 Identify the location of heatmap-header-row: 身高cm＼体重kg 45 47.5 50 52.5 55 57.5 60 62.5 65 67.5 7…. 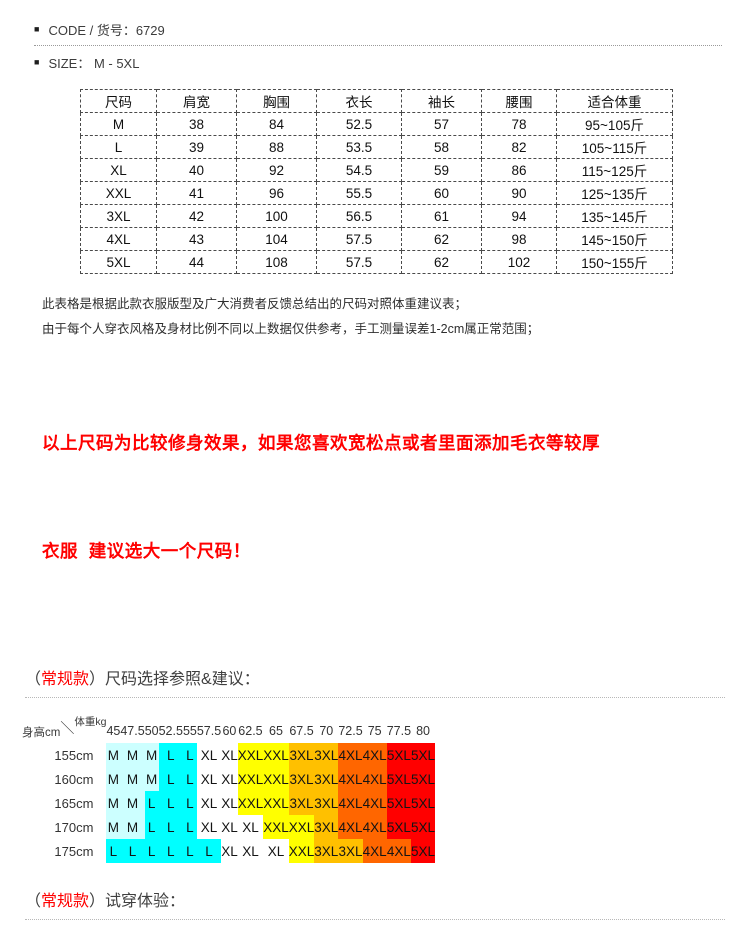
(229, 727).